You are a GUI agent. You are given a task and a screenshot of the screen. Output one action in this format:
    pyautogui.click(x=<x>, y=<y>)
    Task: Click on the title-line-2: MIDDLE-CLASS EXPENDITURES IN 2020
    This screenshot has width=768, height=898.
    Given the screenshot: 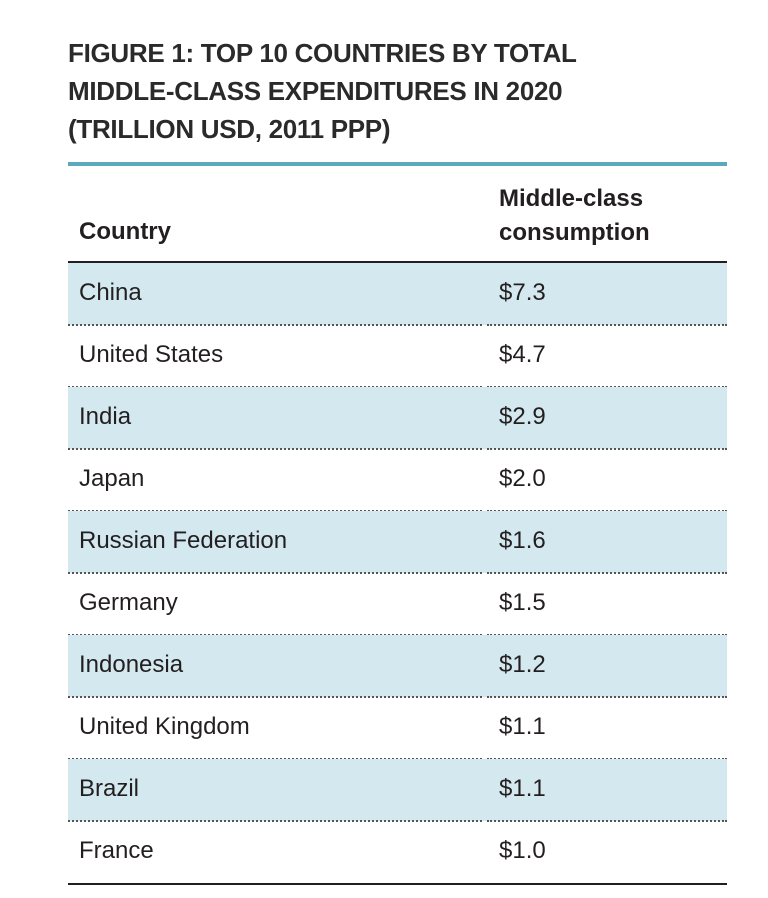 What is the action you would take?
    pyautogui.click(x=315, y=91)
    